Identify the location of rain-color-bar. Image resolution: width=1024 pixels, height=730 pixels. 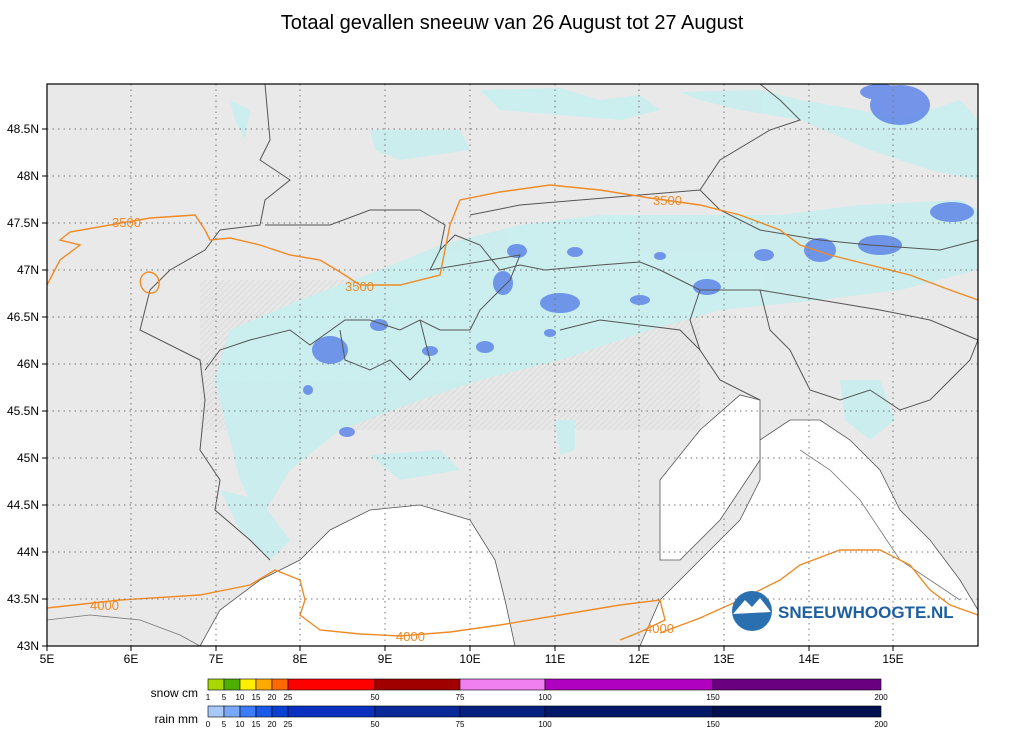
(544, 711).